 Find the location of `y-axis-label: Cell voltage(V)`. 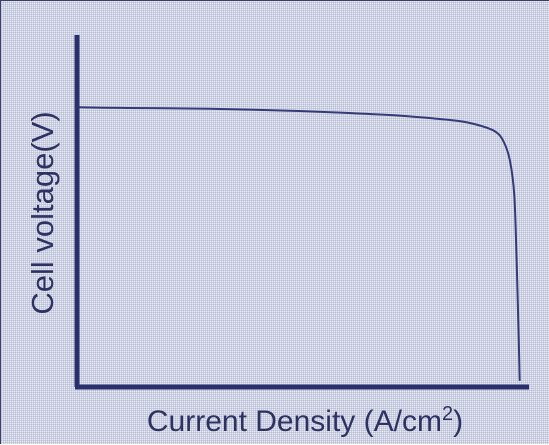

y-axis-label: Cell voltage(V) is located at coordinates (42, 212).